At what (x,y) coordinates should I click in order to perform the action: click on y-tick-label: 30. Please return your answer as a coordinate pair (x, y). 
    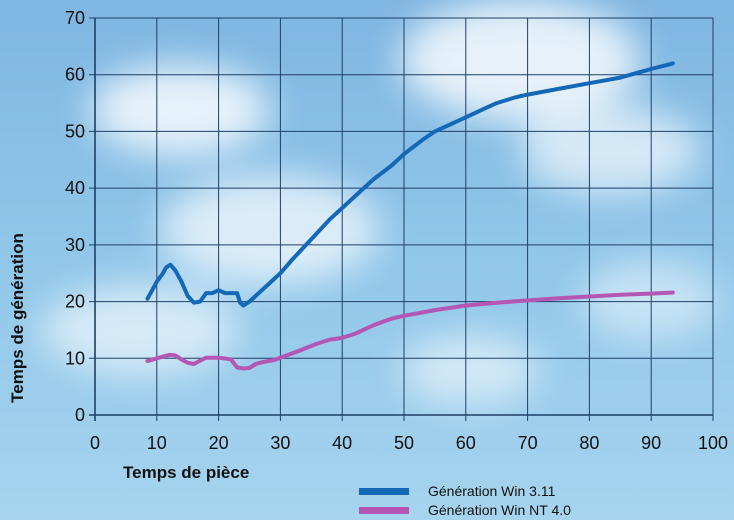
    Looking at the image, I should click on (75, 245).